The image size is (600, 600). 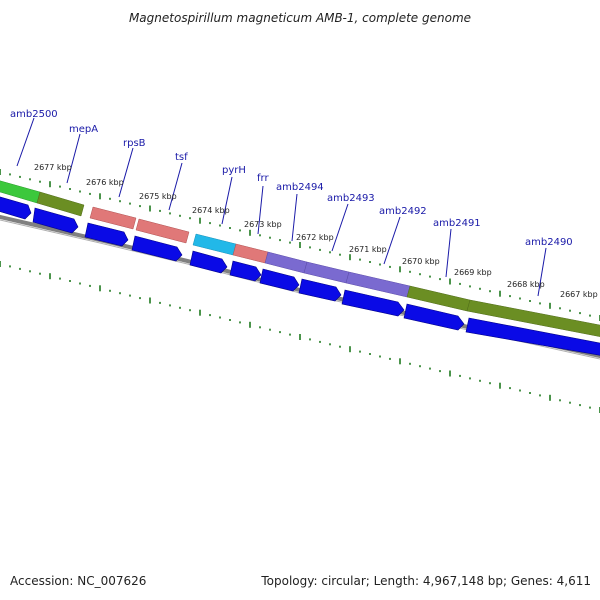 I want to click on kbp-tick-label: 2668 kbp, so click(x=526, y=284).